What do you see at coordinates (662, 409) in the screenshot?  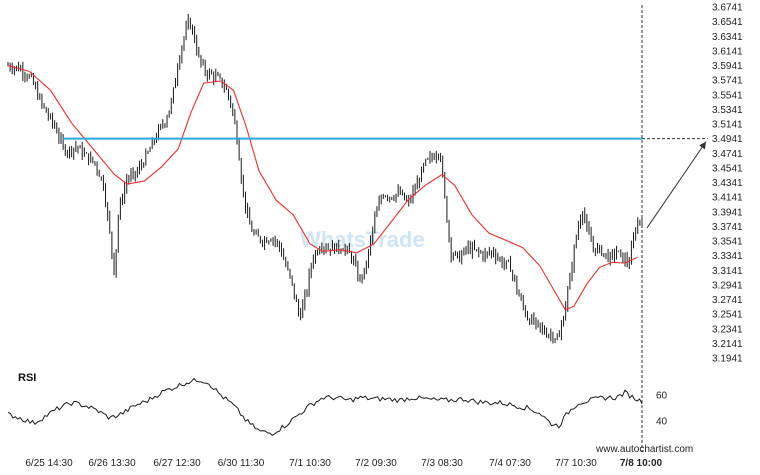 I see `rsi-axis: 60 40` at bounding box center [662, 409].